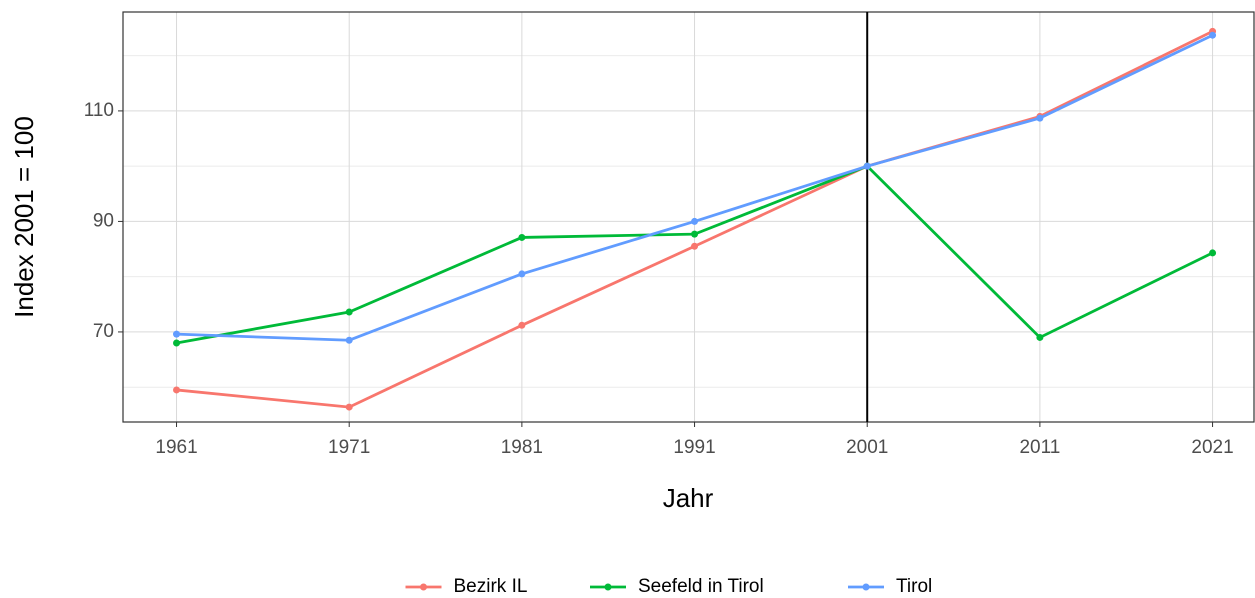 The height and width of the screenshot is (598, 1255). I want to click on y-tick-label: 90, so click(103, 220).